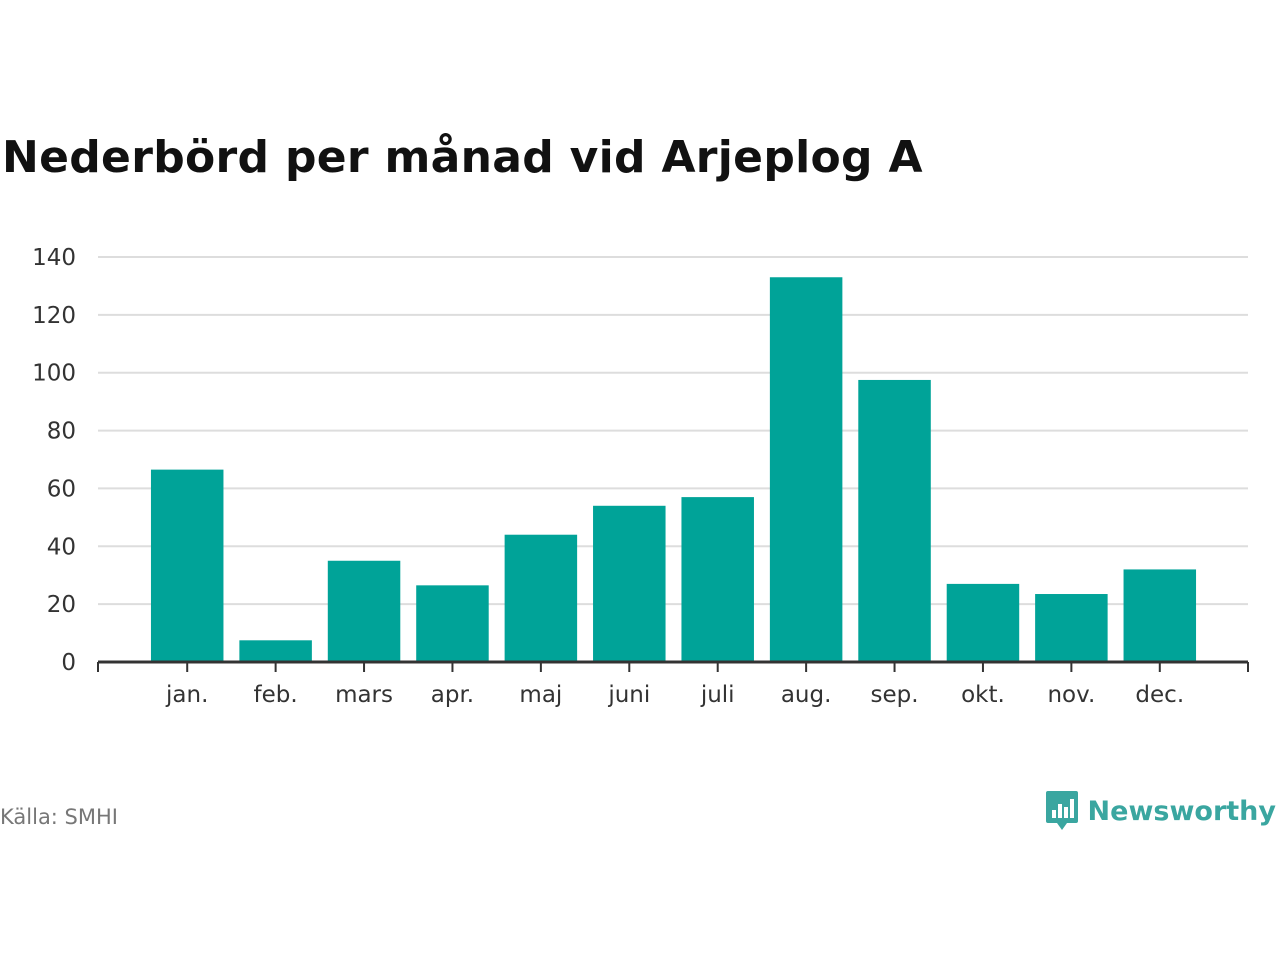 The width and height of the screenshot is (1280, 960). Describe the element at coordinates (61, 547) in the screenshot. I see `y-tick-label: 40` at that location.